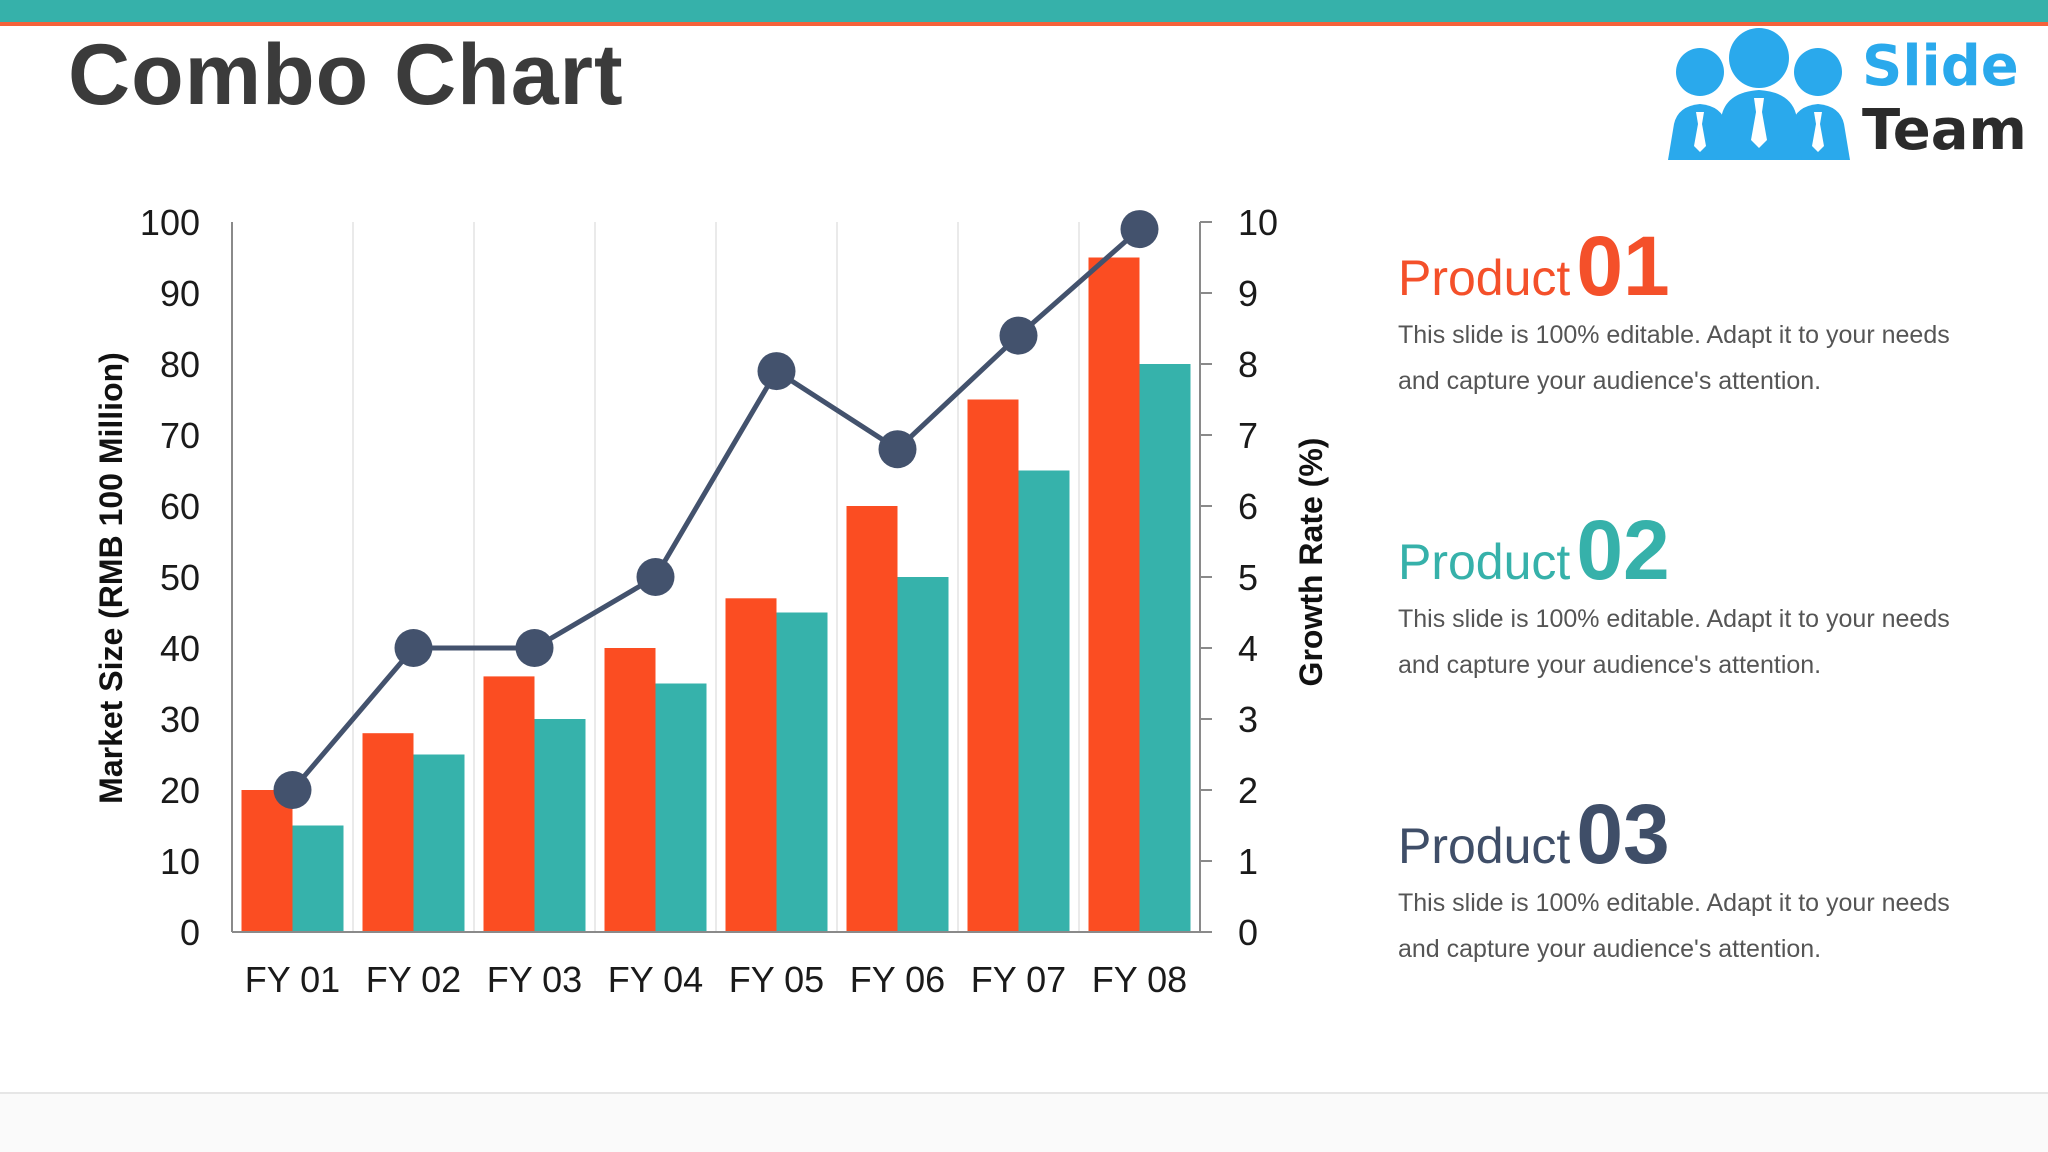 The image size is (2048, 1152). What do you see at coordinates (1248, 790) in the screenshot?
I see `right-axis-tick-label: 2` at bounding box center [1248, 790].